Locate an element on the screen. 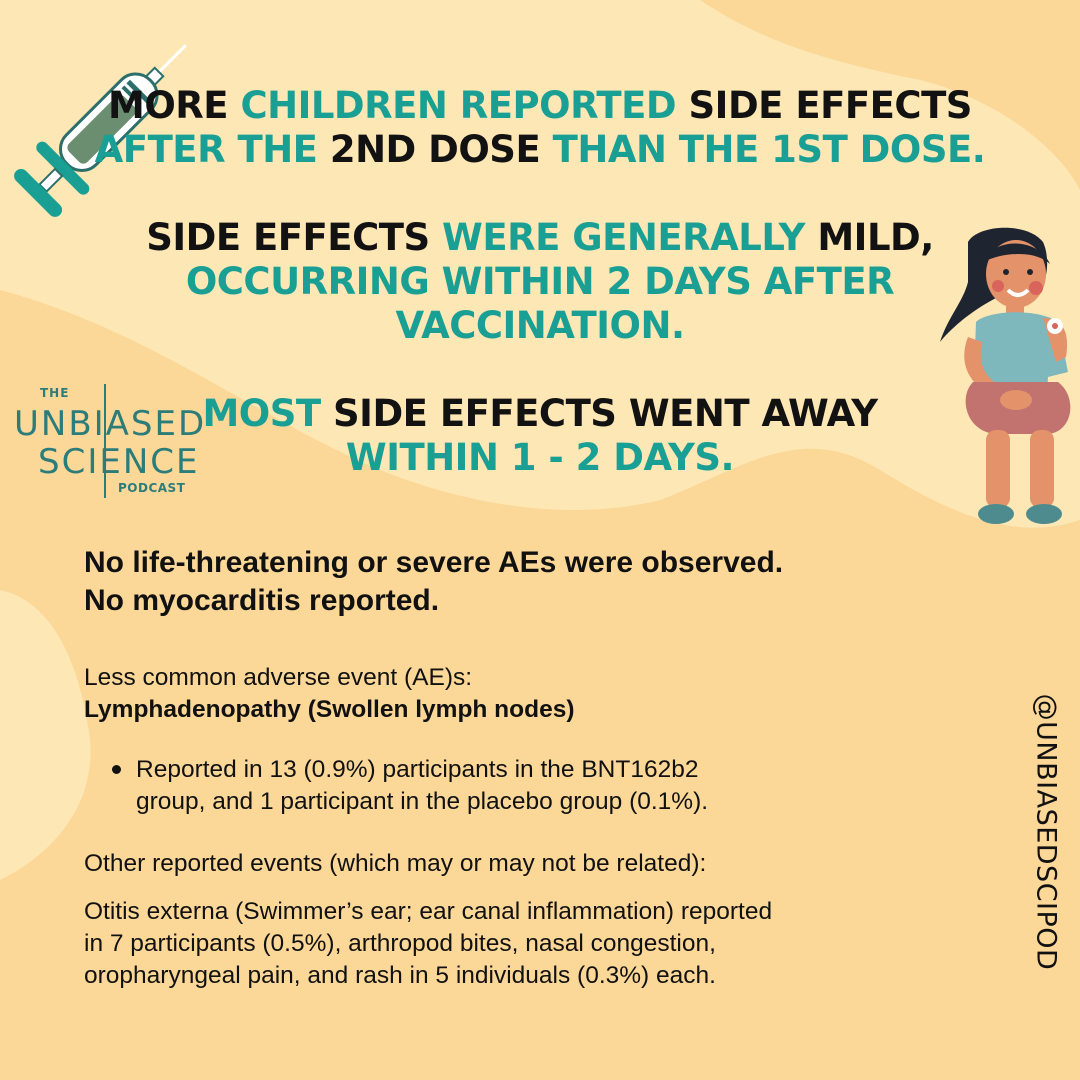  social-handle: @UNBIASEDSCIPOD is located at coordinates (1046, 832).